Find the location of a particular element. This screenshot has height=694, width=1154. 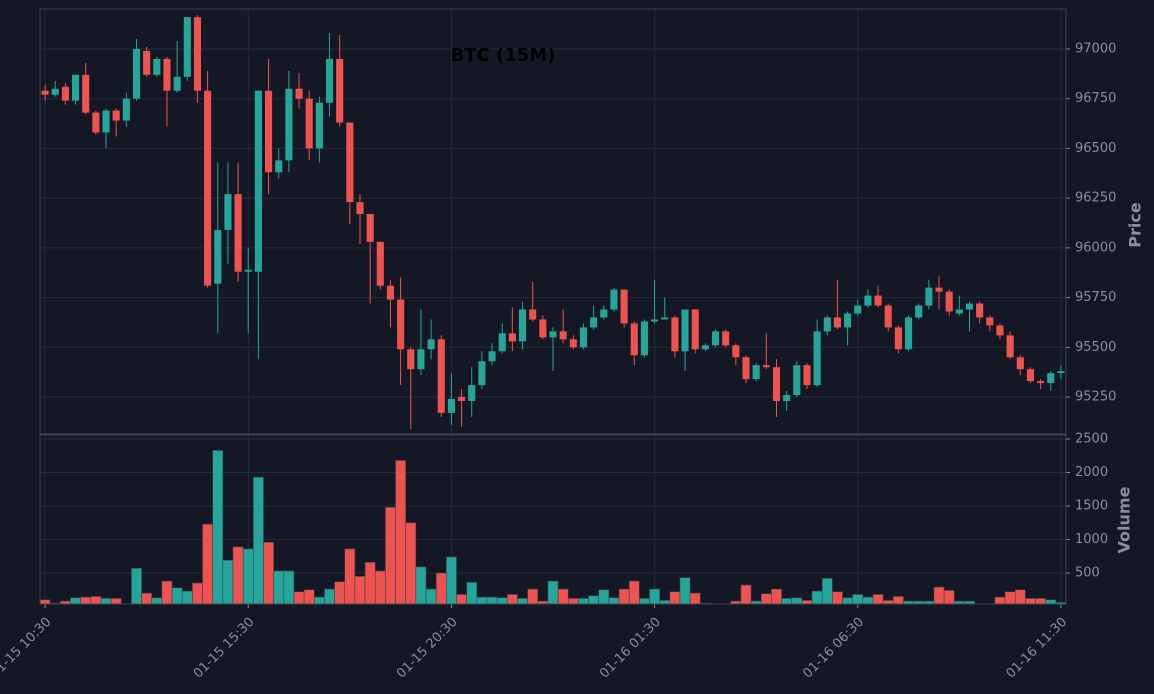

chart-title: BTC (15M) is located at coordinates (503, 55).